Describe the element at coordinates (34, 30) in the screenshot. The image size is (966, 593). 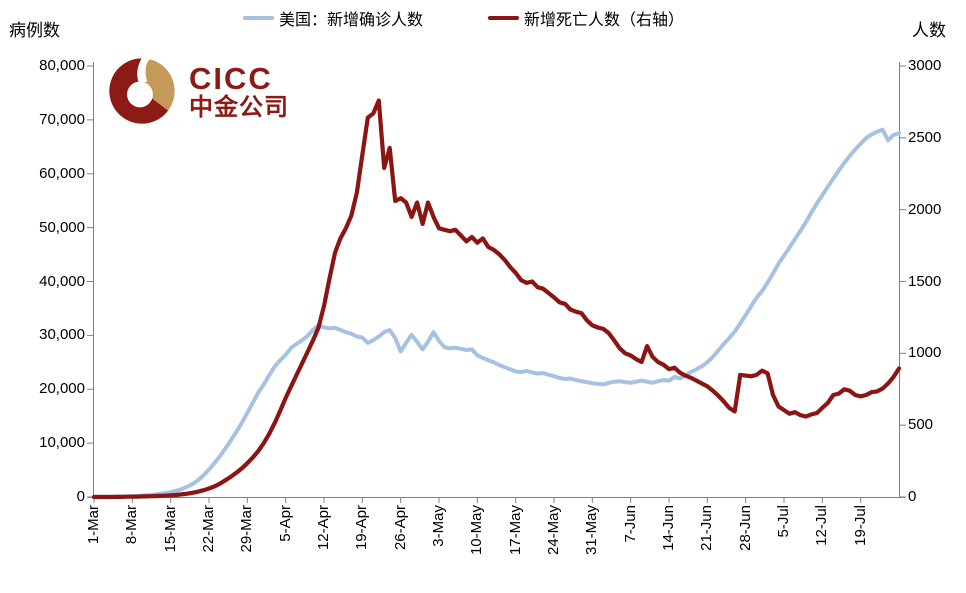
I see `left-axis-title: 病例数` at that location.